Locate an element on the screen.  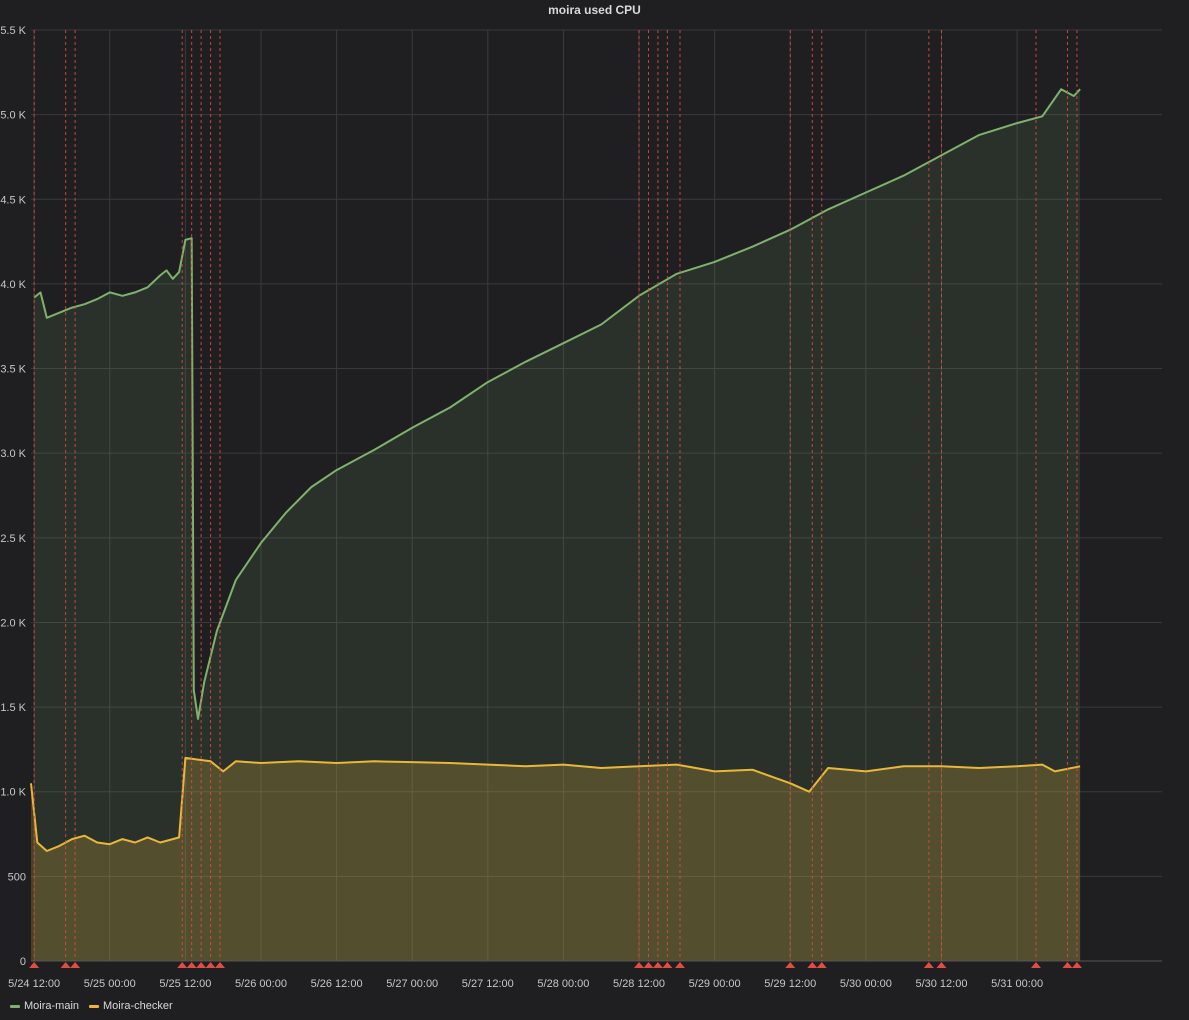
x-tick-label: 5/30 12:00 is located at coordinates (941, 984).